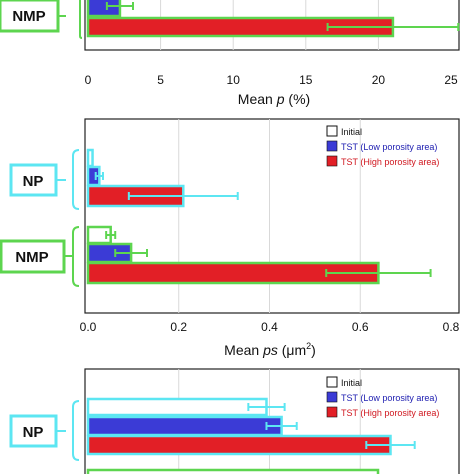 This screenshot has width=474, height=474. What do you see at coordinates (81, 19) in the screenshot?
I see `panel-1-group-bracket` at bounding box center [81, 19].